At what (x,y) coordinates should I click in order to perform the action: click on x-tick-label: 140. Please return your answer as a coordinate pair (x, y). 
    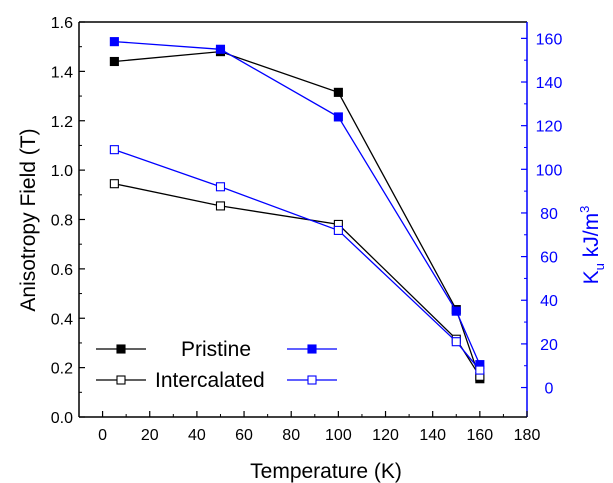
    Looking at the image, I should click on (432, 435).